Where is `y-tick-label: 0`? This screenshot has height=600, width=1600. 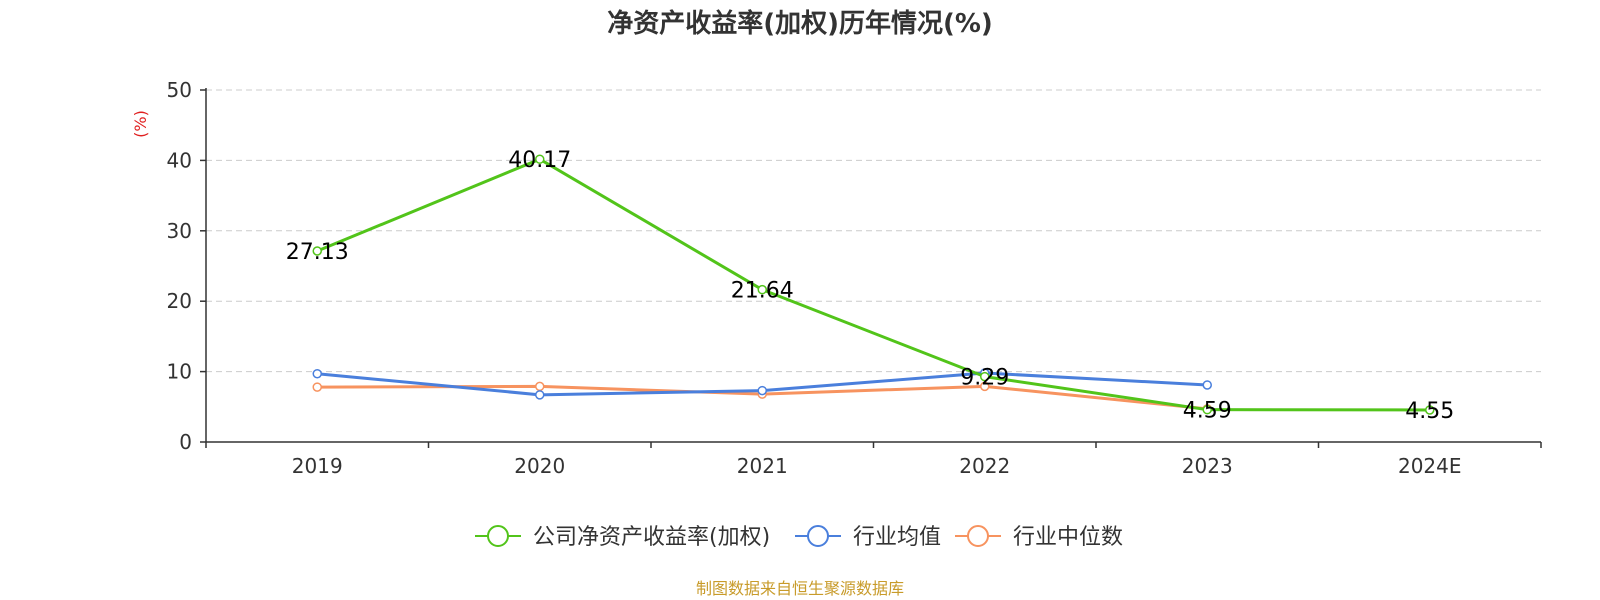 y-tick-label: 0 is located at coordinates (185, 442).